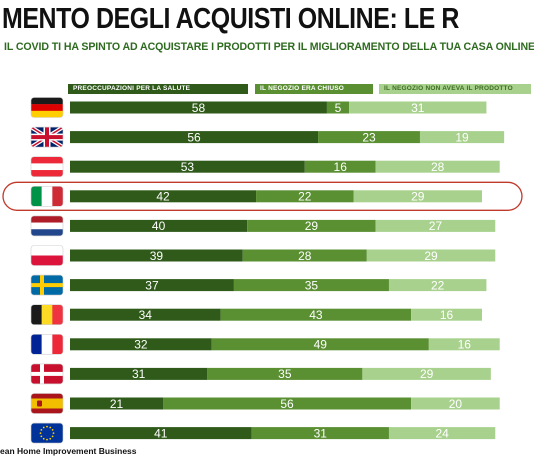 The image size is (534, 462). I want to click on data-label-it-series-2: 22, so click(305, 197).